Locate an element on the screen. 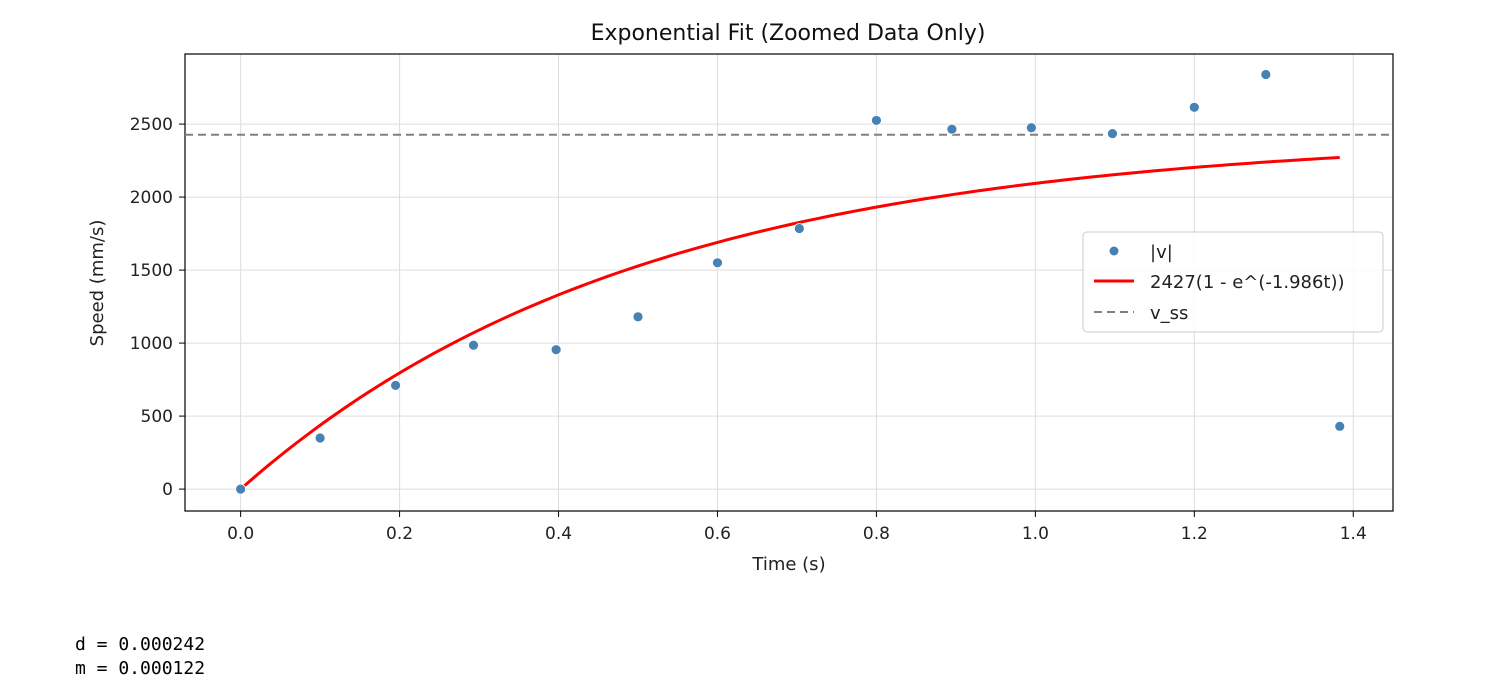 The image size is (1512, 694). chart-title: Exponential Fit (Zoomed Data Only) is located at coordinates (788, 33).